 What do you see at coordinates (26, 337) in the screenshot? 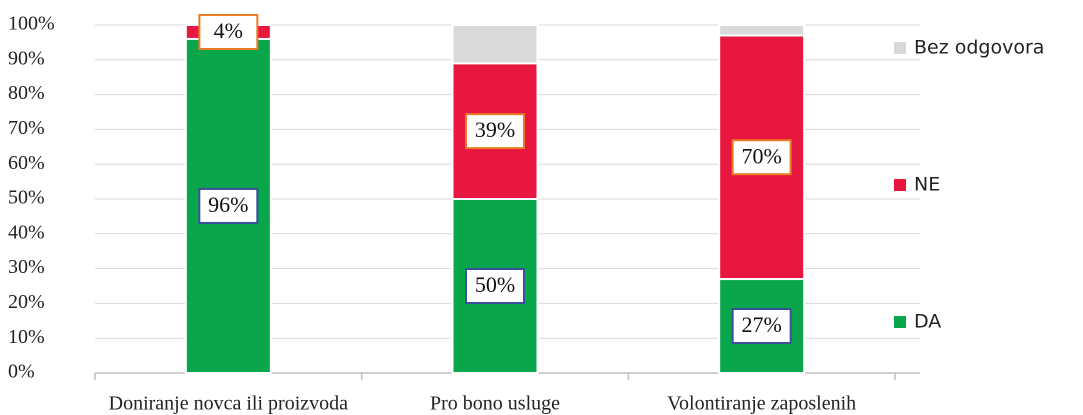
I see `y-tick-label: 10%` at bounding box center [26, 337].